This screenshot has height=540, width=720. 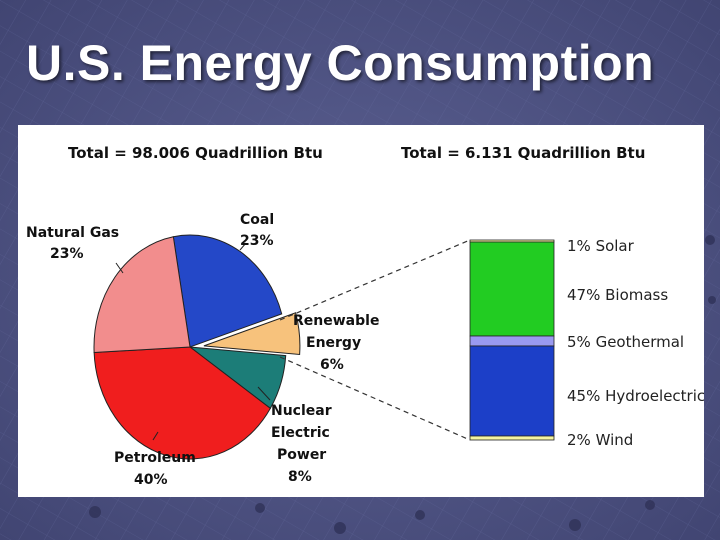 I want to click on pie-slice-petroleum, so click(x=182, y=403).